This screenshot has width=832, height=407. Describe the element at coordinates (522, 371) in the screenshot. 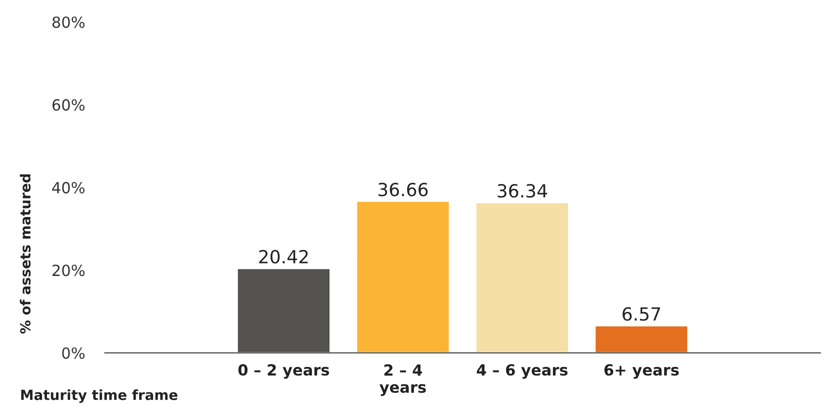

I see `x-tick-label: 4 – 6 years` at that location.